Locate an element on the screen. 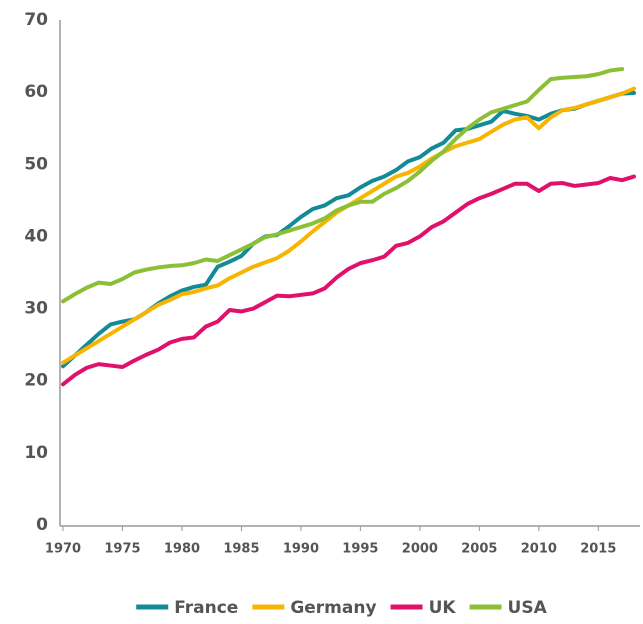 The width and height of the screenshot is (643, 624). y-tick-label: 60 is located at coordinates (36, 92).